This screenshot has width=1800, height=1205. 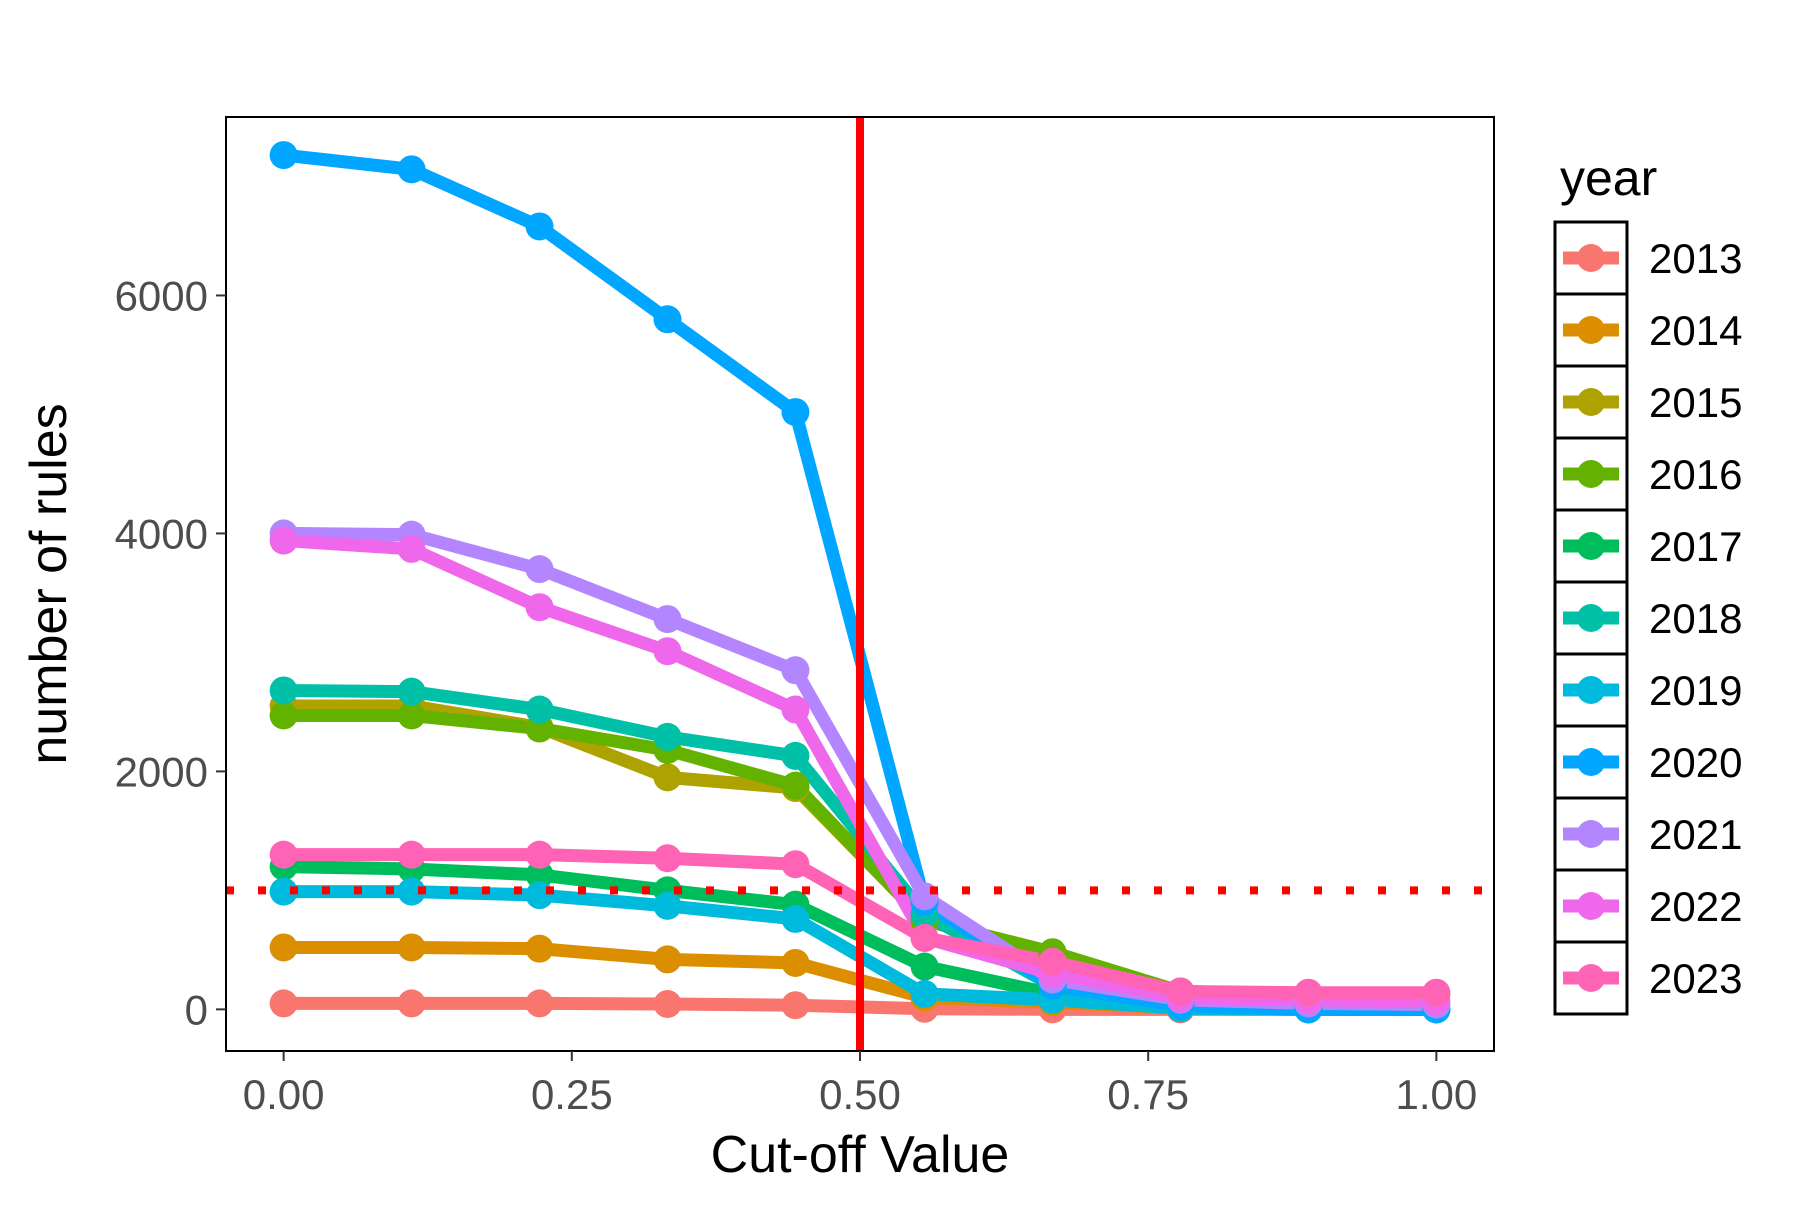 What do you see at coordinates (1647, 330) in the screenshot?
I see `legend-item-2014: 2014` at bounding box center [1647, 330].